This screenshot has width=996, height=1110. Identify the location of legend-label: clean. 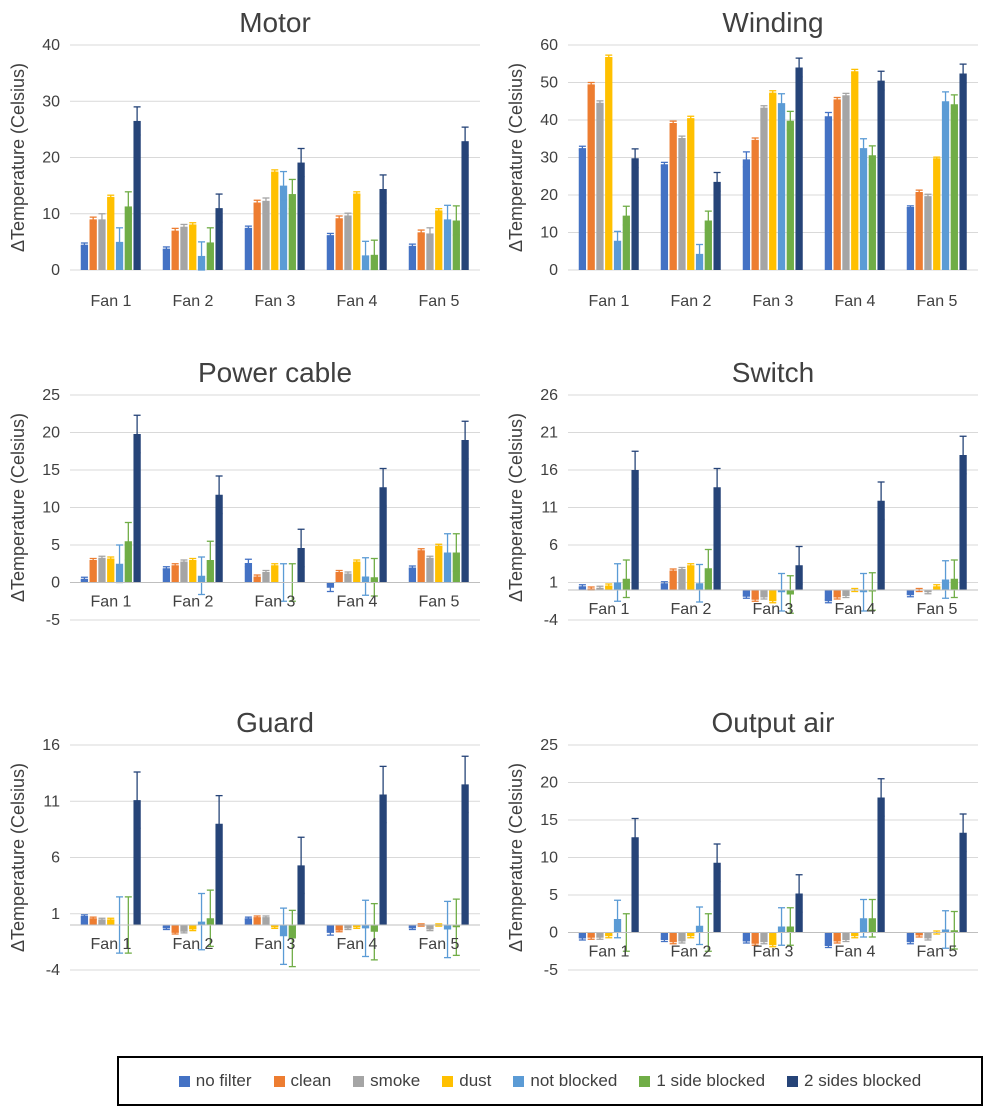
(311, 1080).